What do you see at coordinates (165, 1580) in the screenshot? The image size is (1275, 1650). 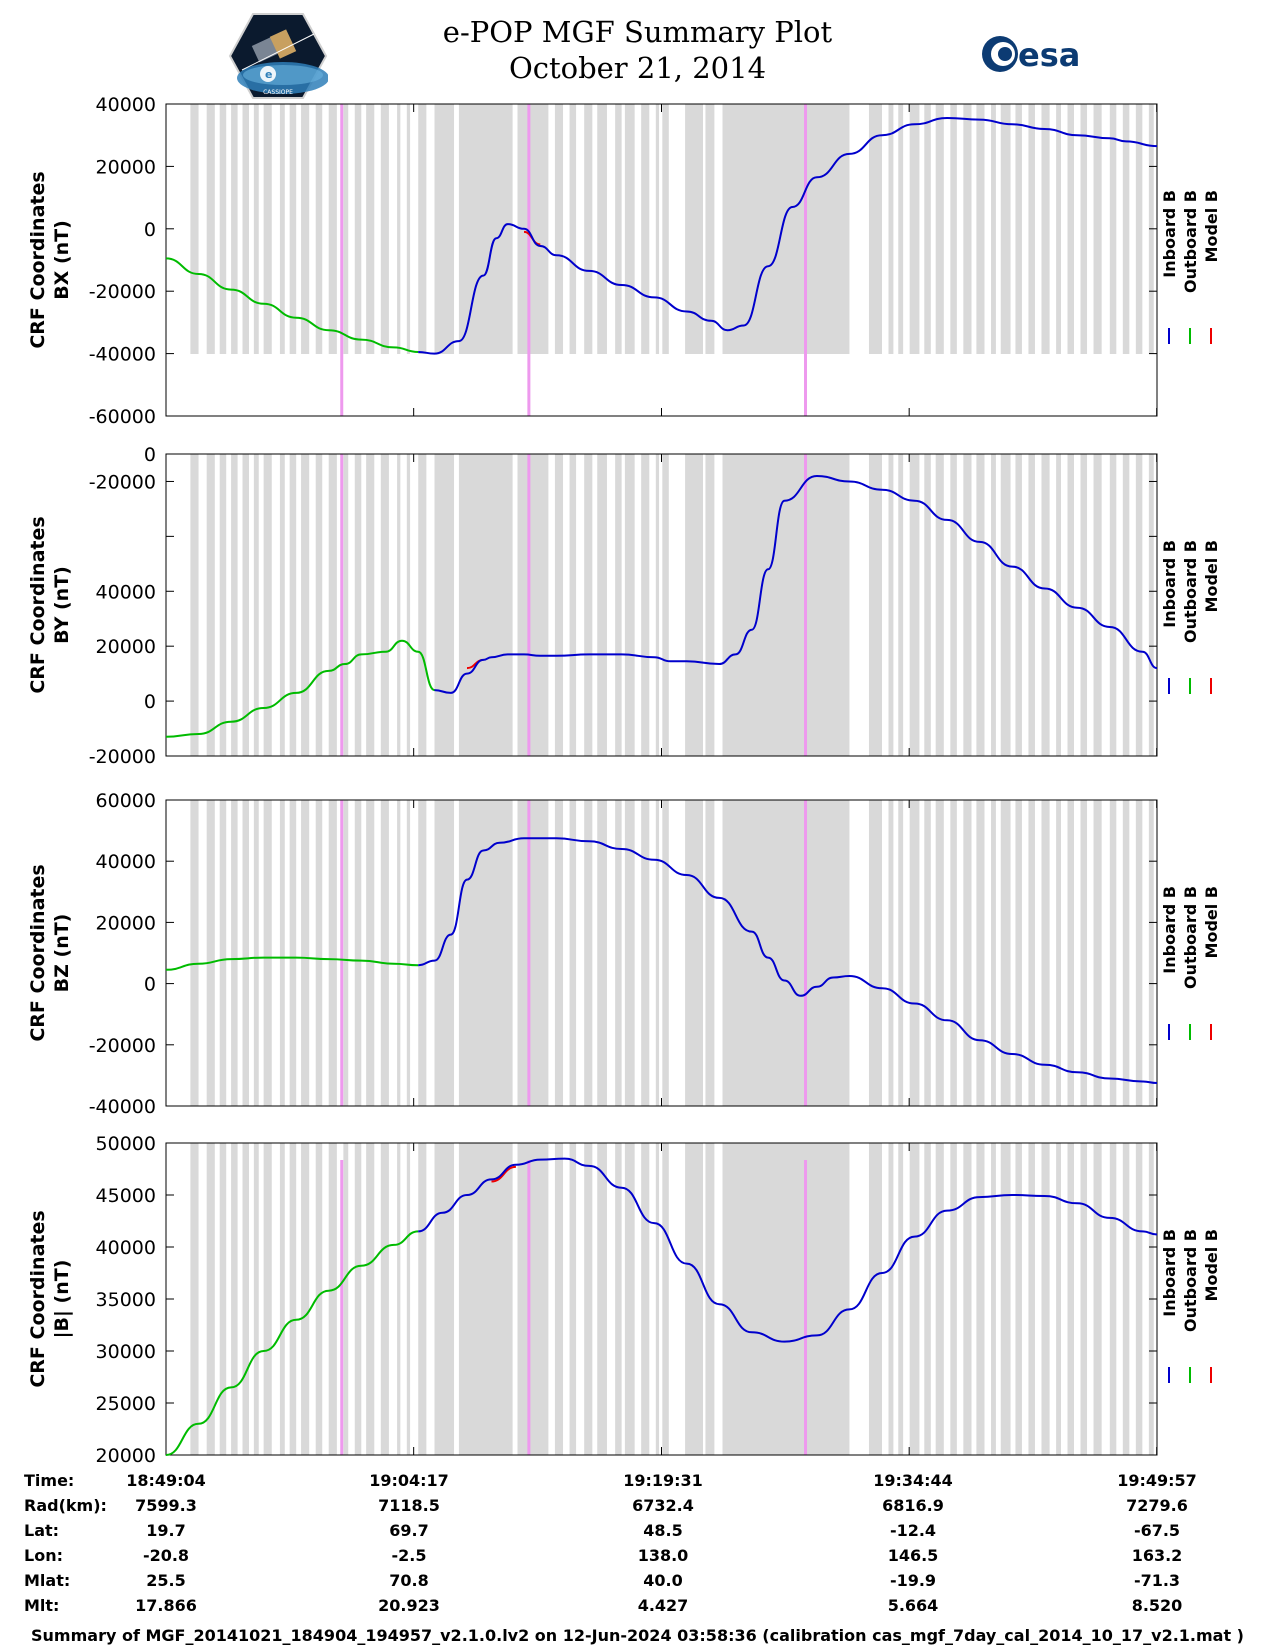 I see `ephemeris-value: 25.5` at bounding box center [165, 1580].